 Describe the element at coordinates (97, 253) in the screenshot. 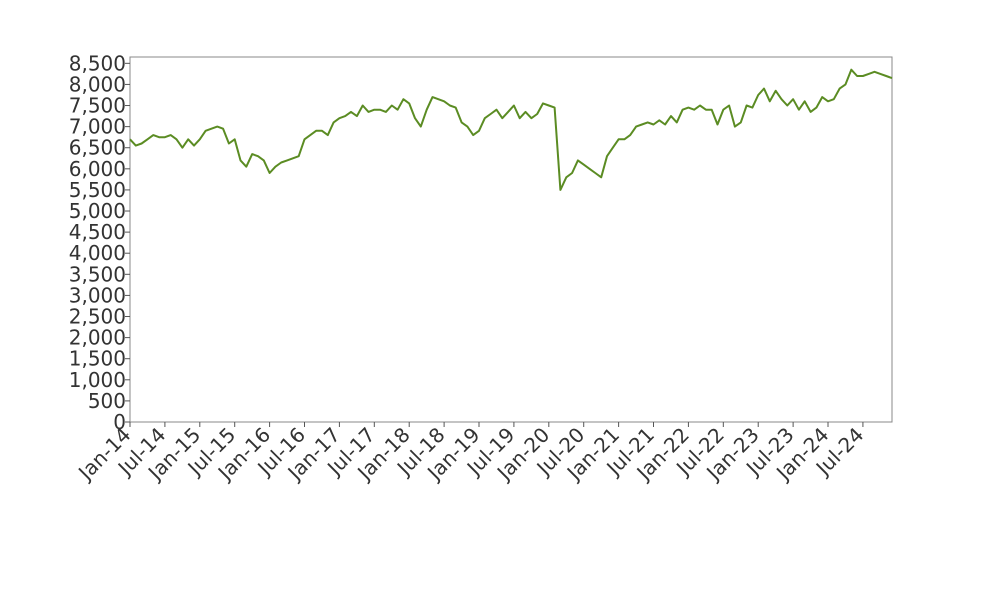

I see `y-tick-label: 4,000` at that location.